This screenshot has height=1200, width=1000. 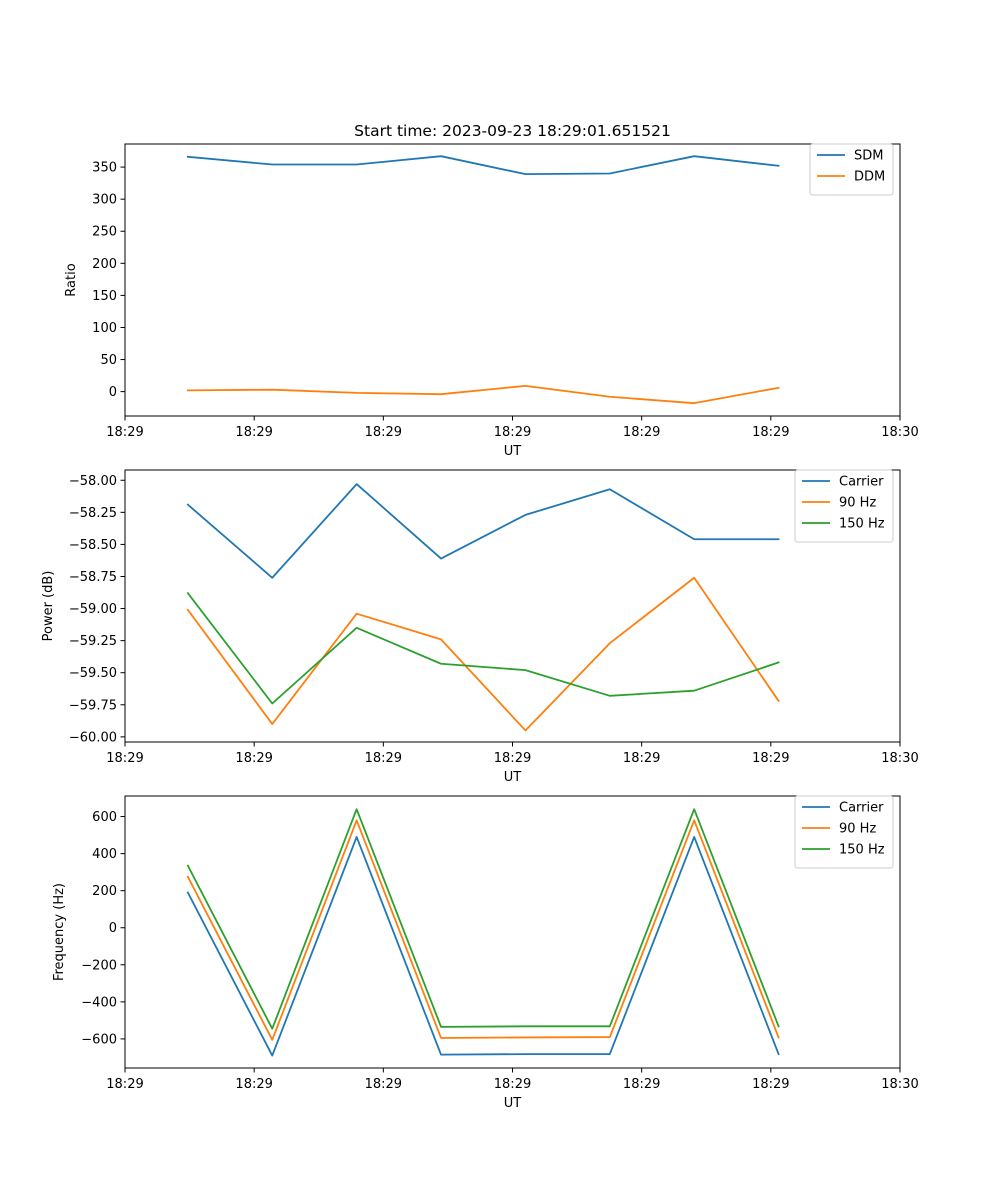 What do you see at coordinates (99, 1002) in the screenshot?
I see `y-tick-label: −400` at bounding box center [99, 1002].